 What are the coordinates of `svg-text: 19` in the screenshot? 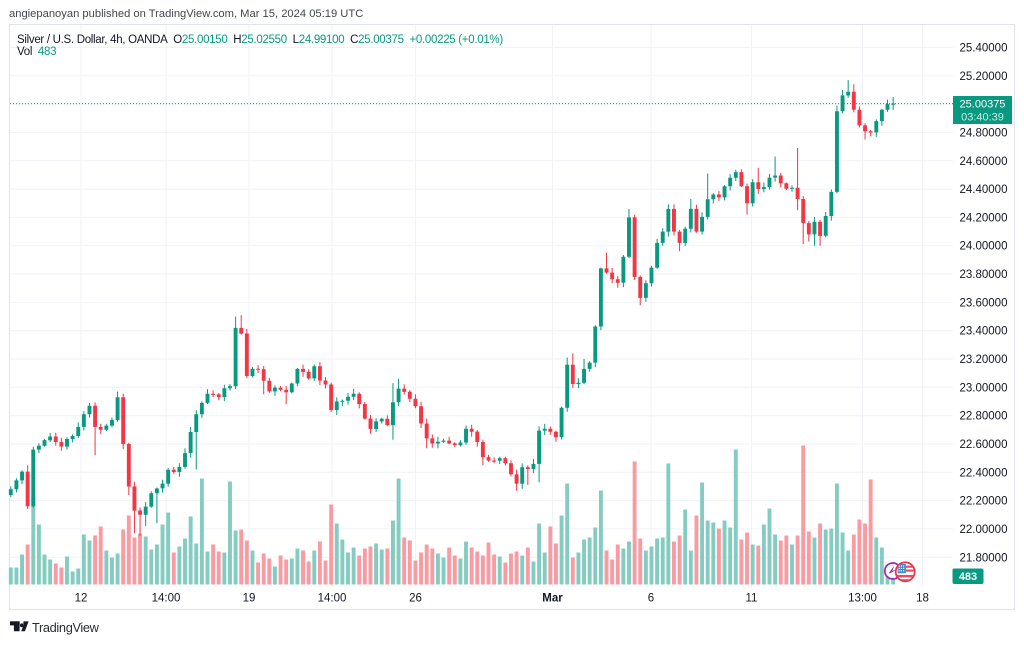 It's located at (249, 599).